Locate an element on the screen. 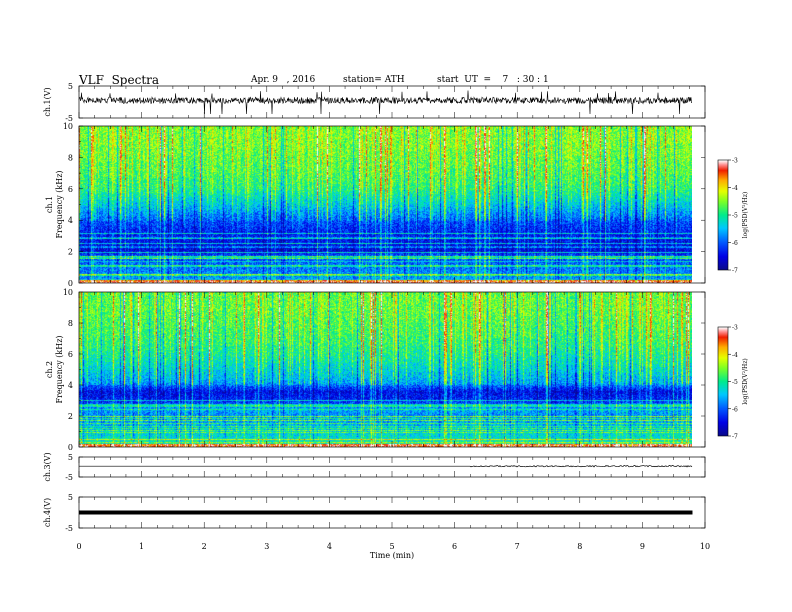 The width and height of the screenshot is (792, 612). station-label: station= ATH is located at coordinates (374, 80).